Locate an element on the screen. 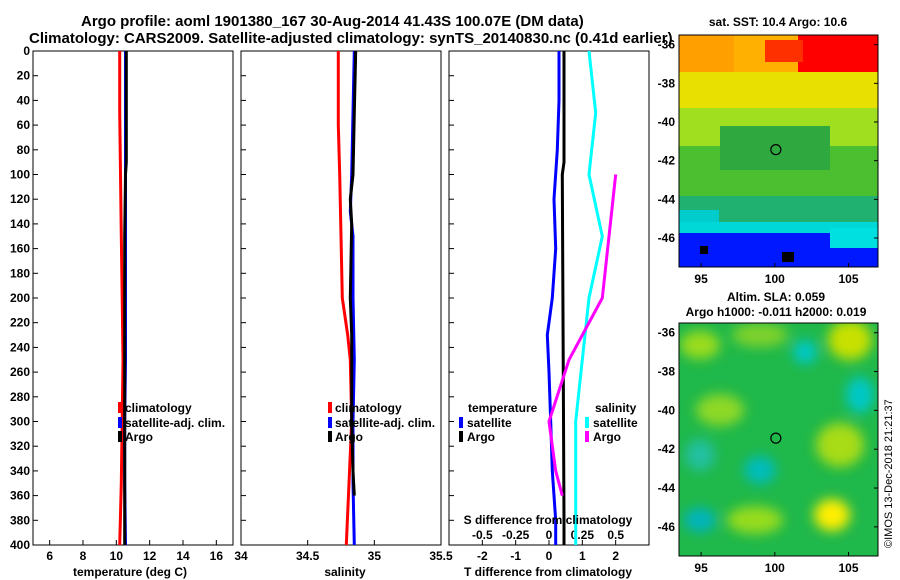  legend-label-t-satellite: satellite is located at coordinates (489, 423).